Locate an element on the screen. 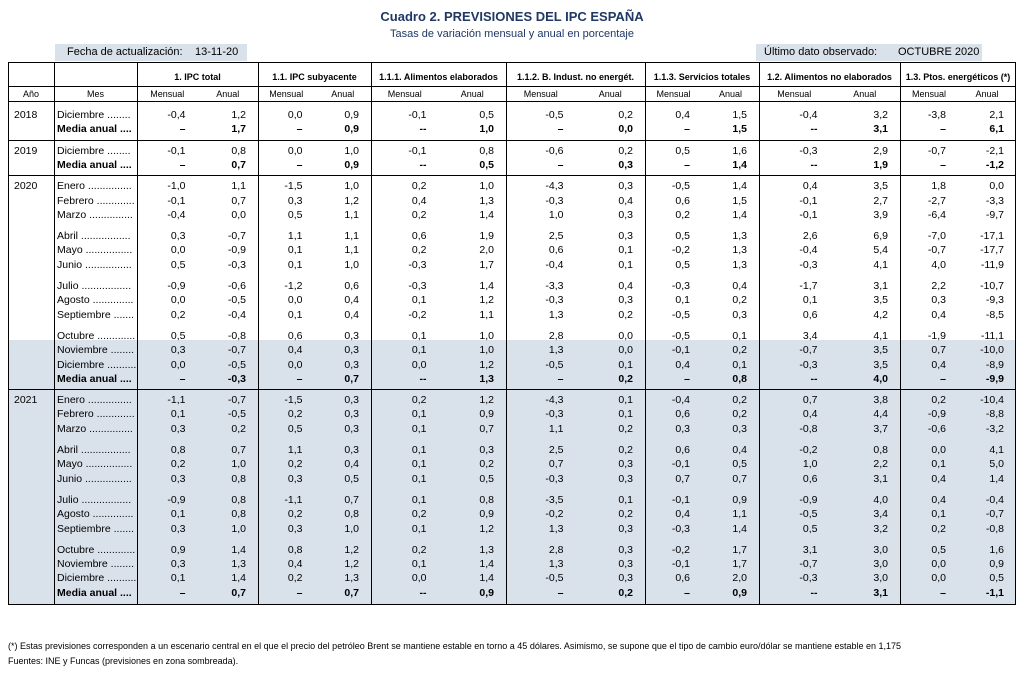 The width and height of the screenshot is (1024, 674). header-group-6: 1.2. Alimentos no elaborados is located at coordinates (829, 77).